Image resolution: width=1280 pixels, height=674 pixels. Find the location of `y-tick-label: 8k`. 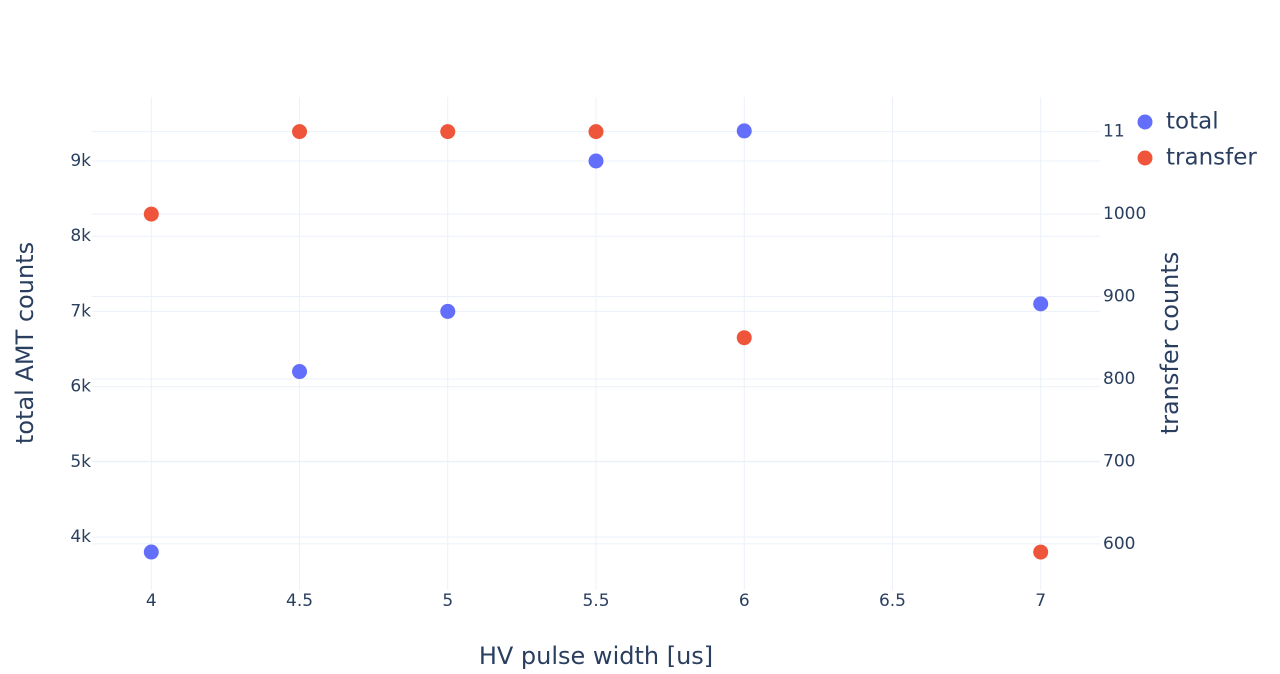

y-tick-label: 8k is located at coordinates (80, 236).